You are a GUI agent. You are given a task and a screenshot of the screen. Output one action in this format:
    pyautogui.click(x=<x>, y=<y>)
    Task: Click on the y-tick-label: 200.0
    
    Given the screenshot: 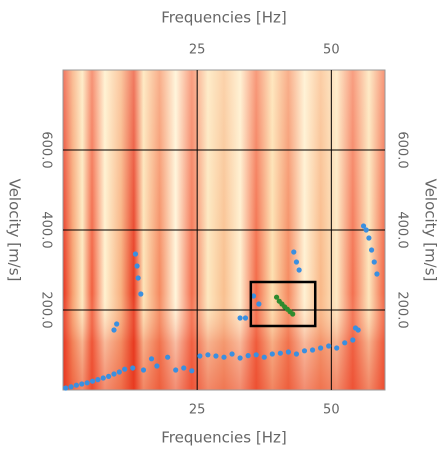 What is the action you would take?
    pyautogui.click(x=46, y=309)
    